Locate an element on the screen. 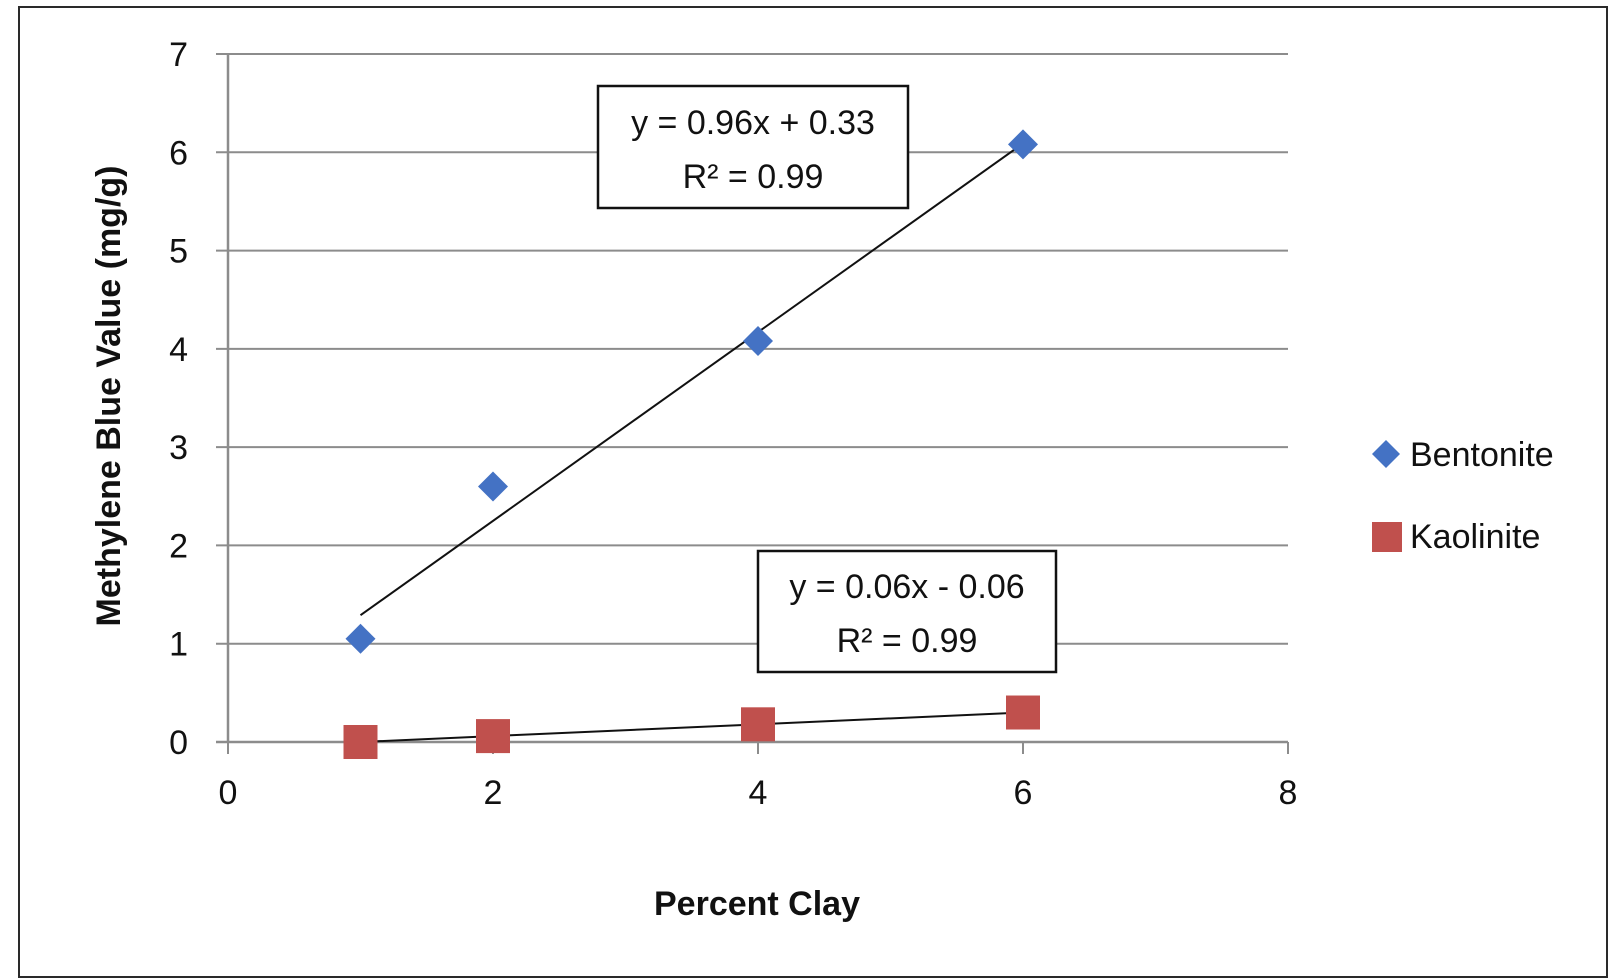 This screenshot has width=1610, height=980. x-axis-title: Percent Clay is located at coordinates (757, 904).